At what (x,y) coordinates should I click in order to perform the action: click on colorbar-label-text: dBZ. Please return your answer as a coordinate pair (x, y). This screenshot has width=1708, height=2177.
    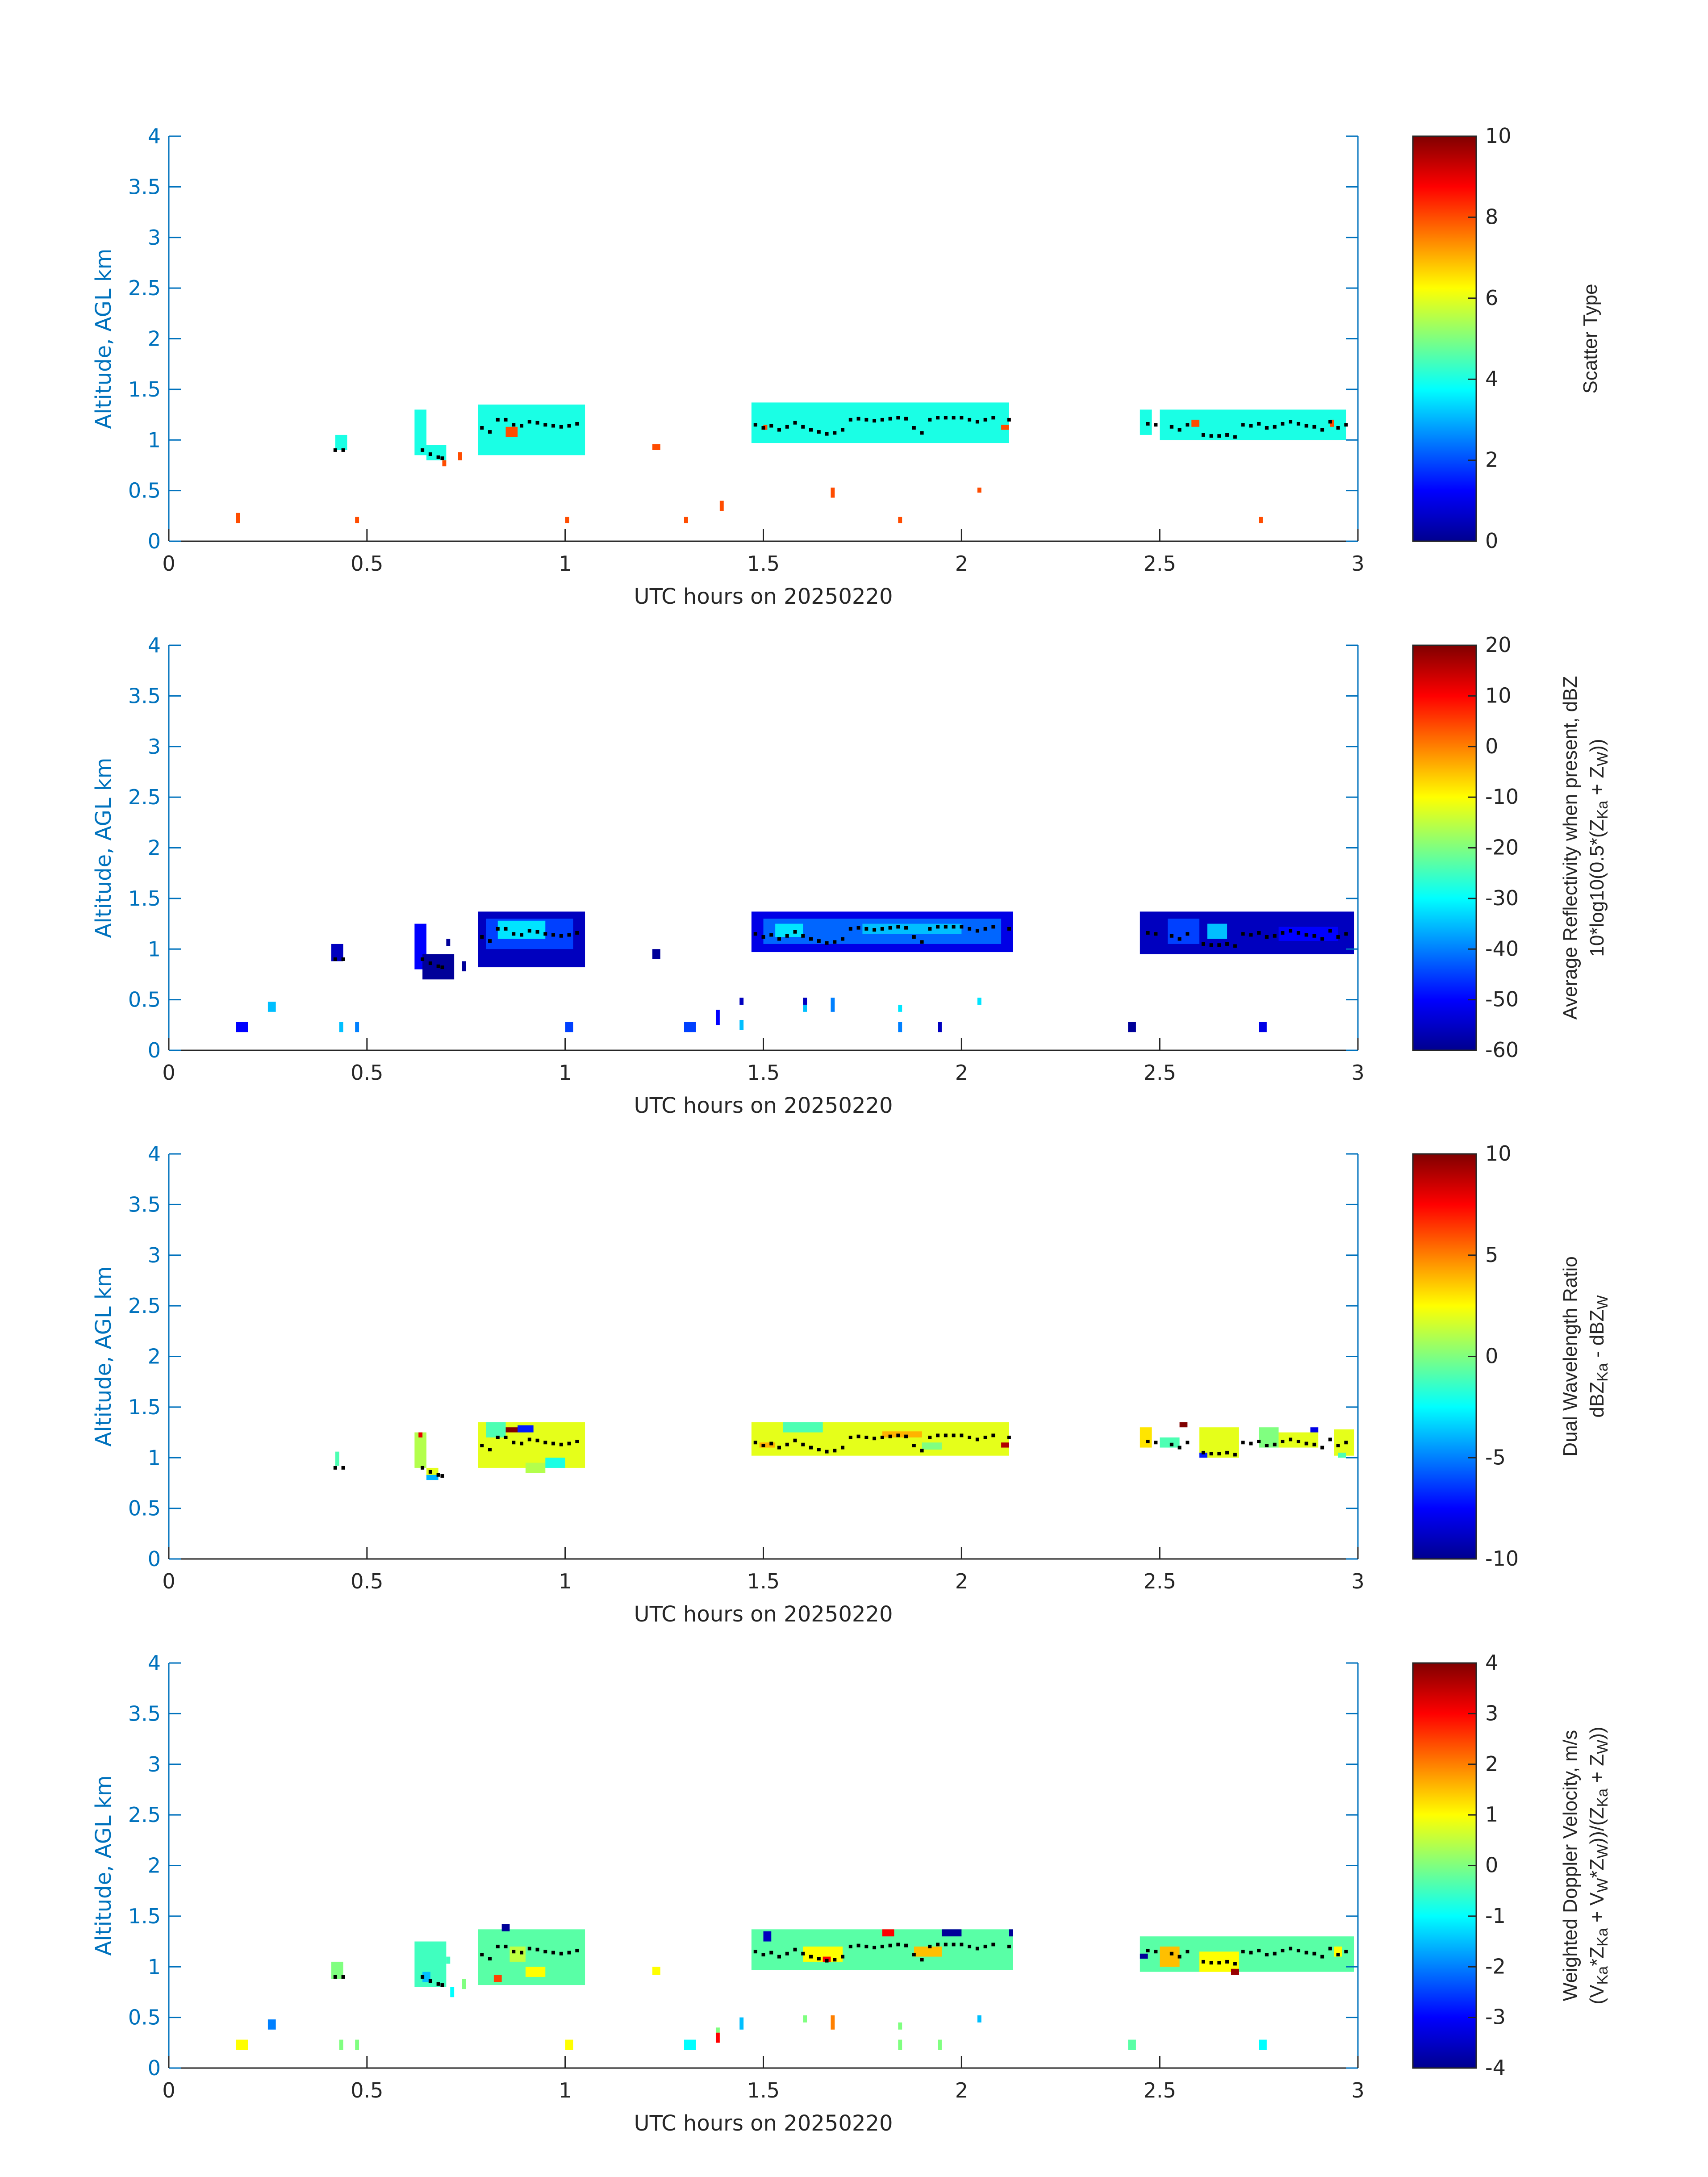
    Looking at the image, I should click on (1597, 1400).